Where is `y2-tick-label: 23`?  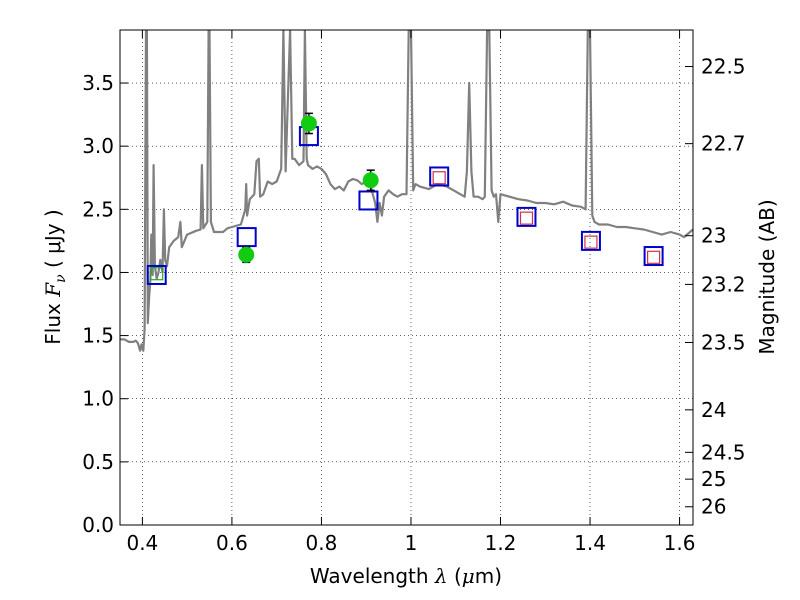
y2-tick-label: 23 is located at coordinates (713, 236).